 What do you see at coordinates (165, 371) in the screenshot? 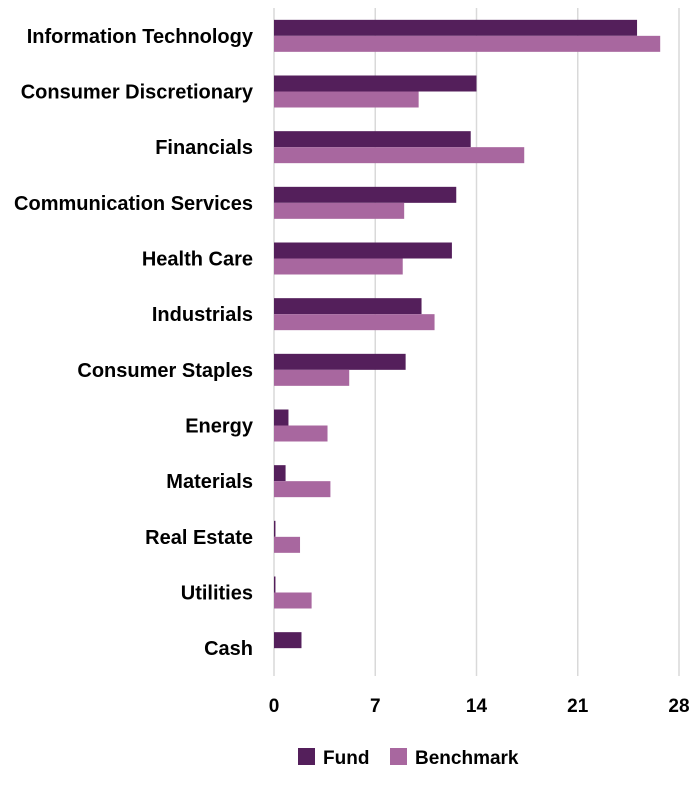
I see `category-label: Consumer Staples` at bounding box center [165, 371].